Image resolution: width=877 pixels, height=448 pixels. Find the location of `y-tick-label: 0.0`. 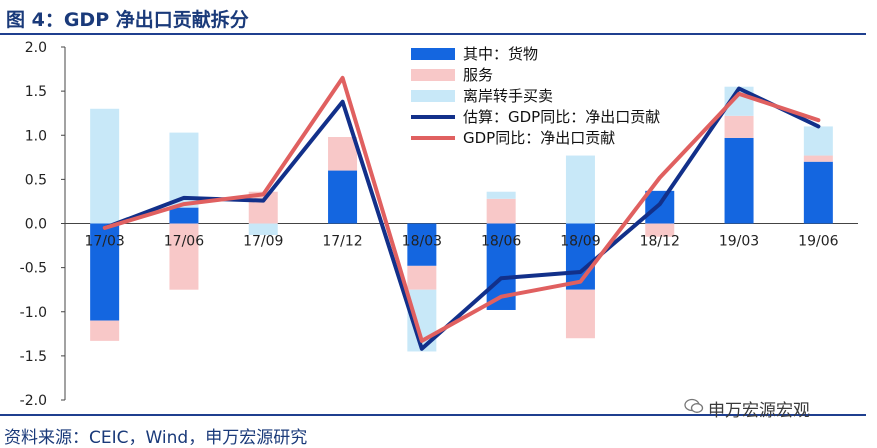

y-tick-label: 0.0 is located at coordinates (36, 225).